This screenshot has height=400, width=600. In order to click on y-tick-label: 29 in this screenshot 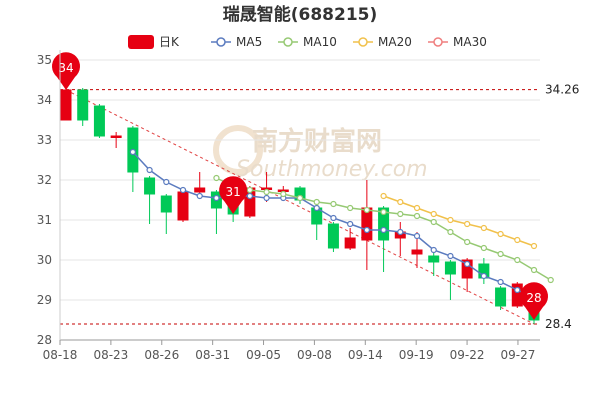, I will do `click(44, 300)`.